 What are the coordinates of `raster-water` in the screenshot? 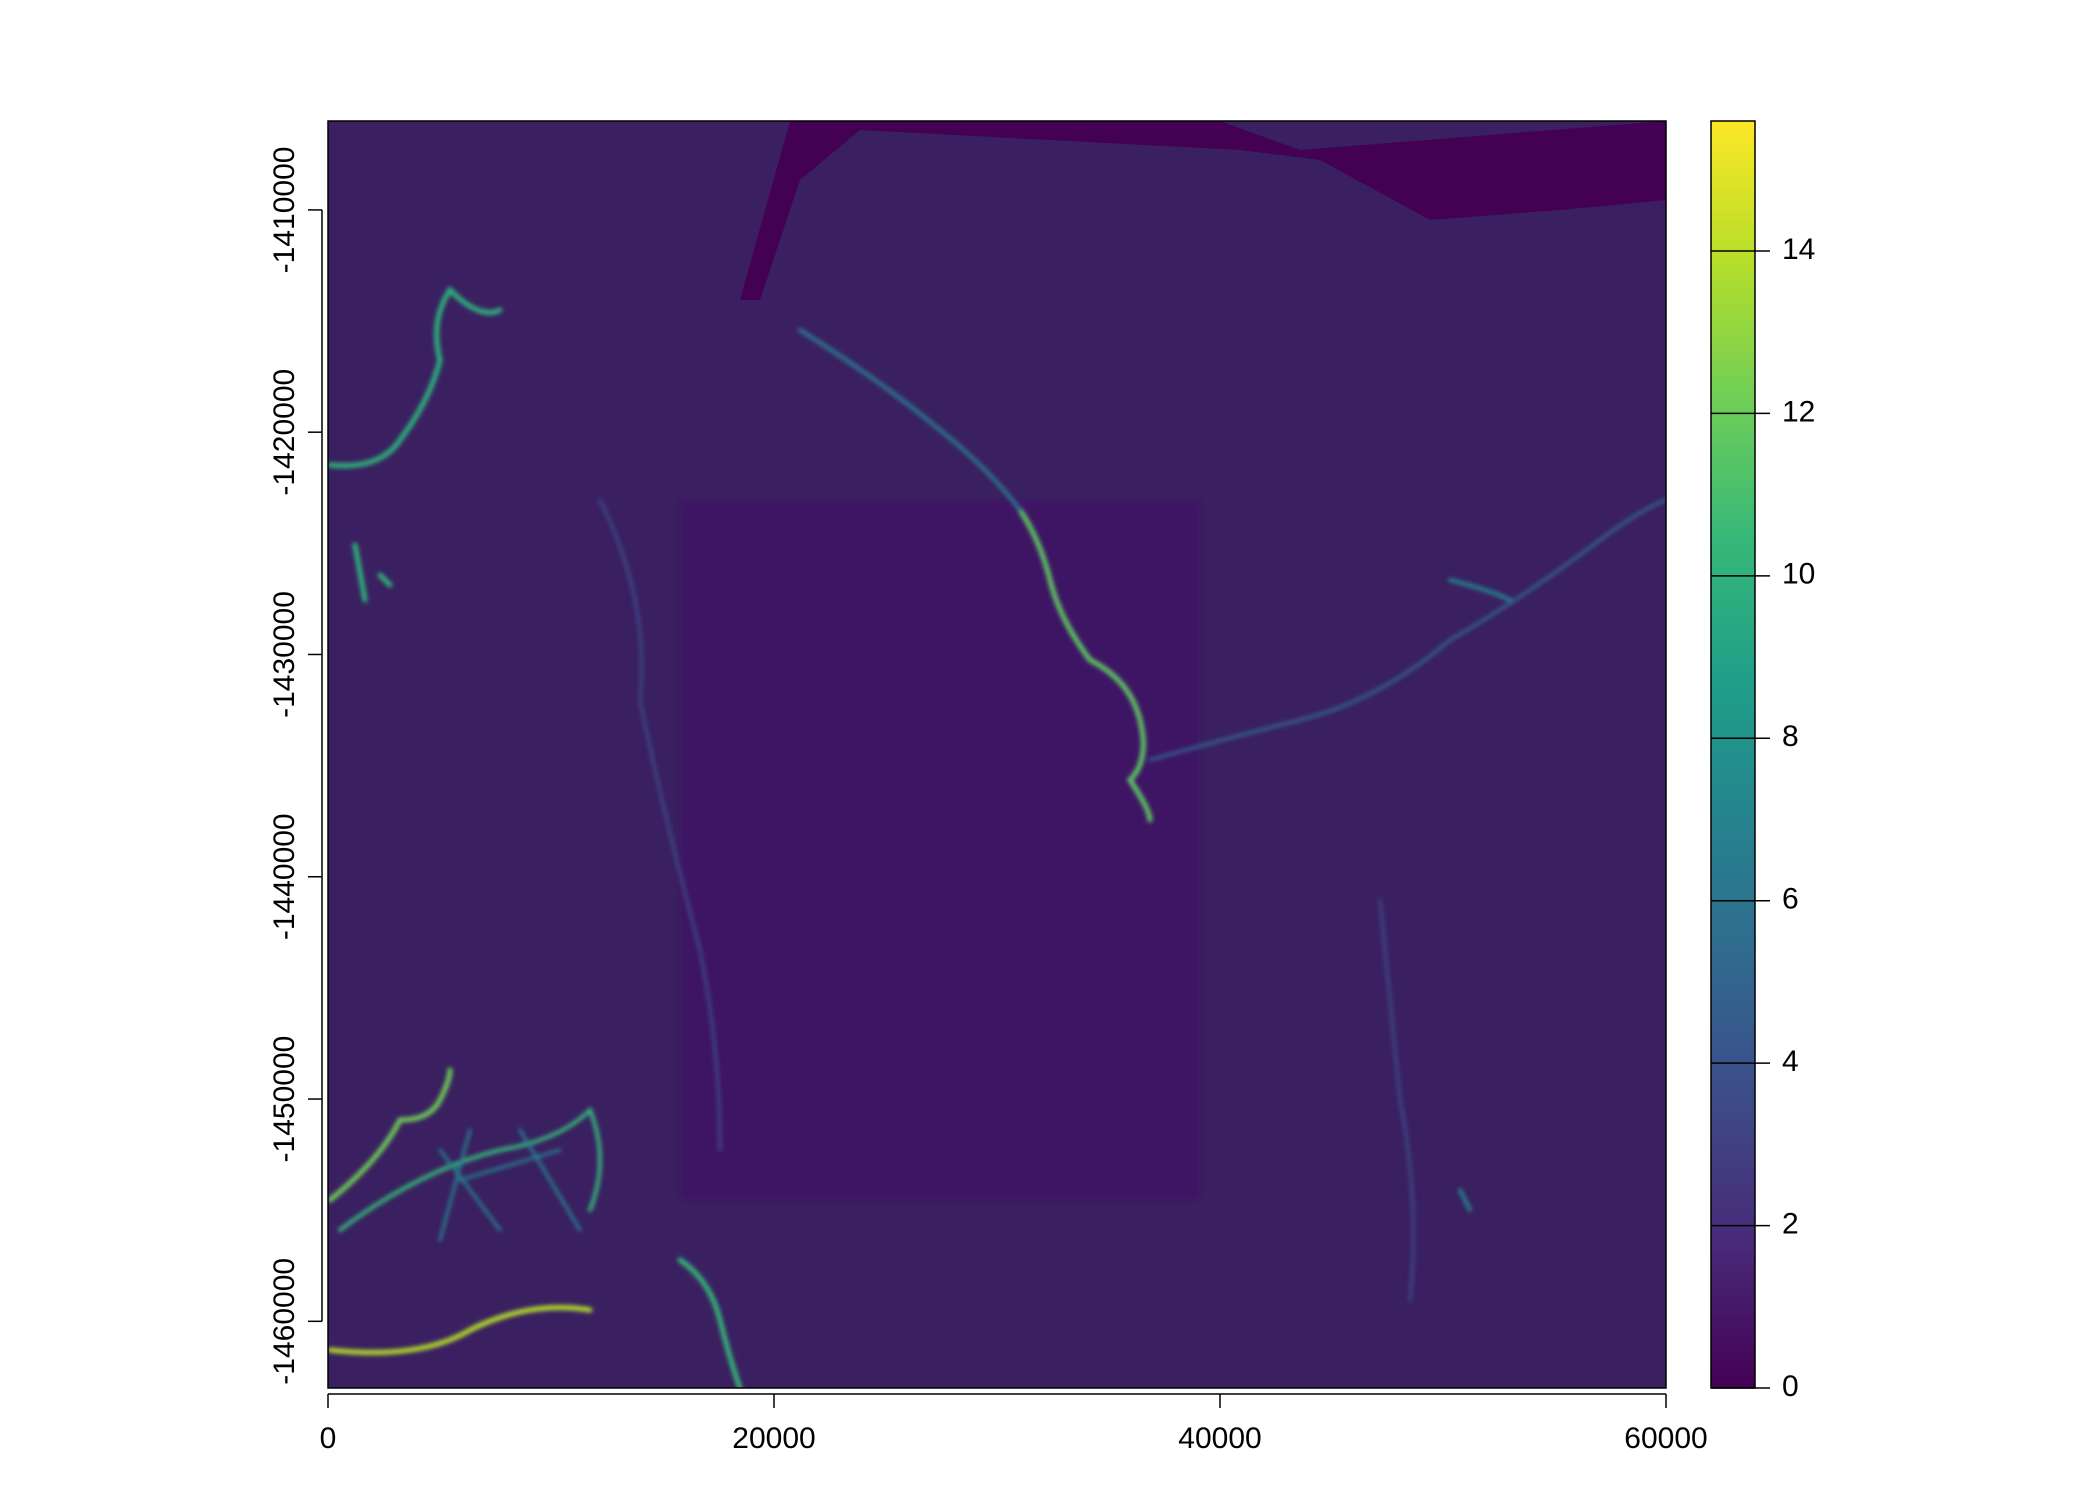 It's located at (1203, 210).